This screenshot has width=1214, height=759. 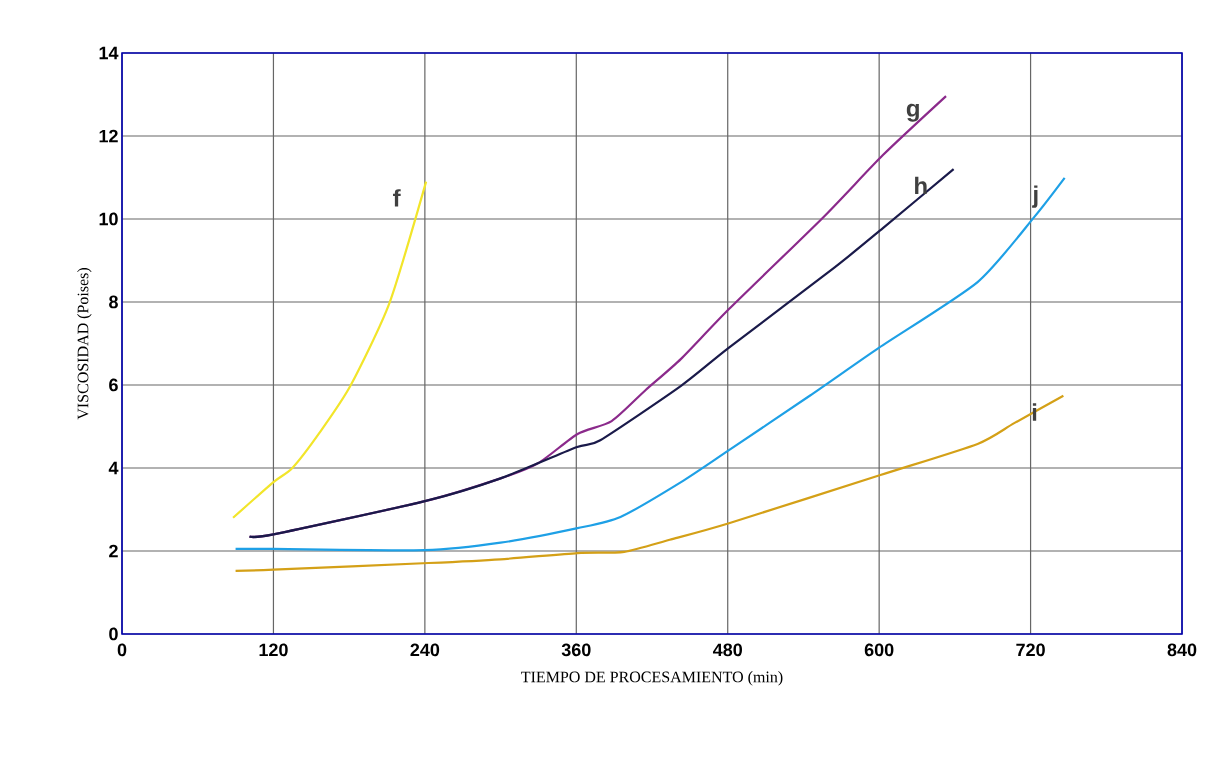 I want to click on x-tick-label: 360, so click(x=576, y=650).